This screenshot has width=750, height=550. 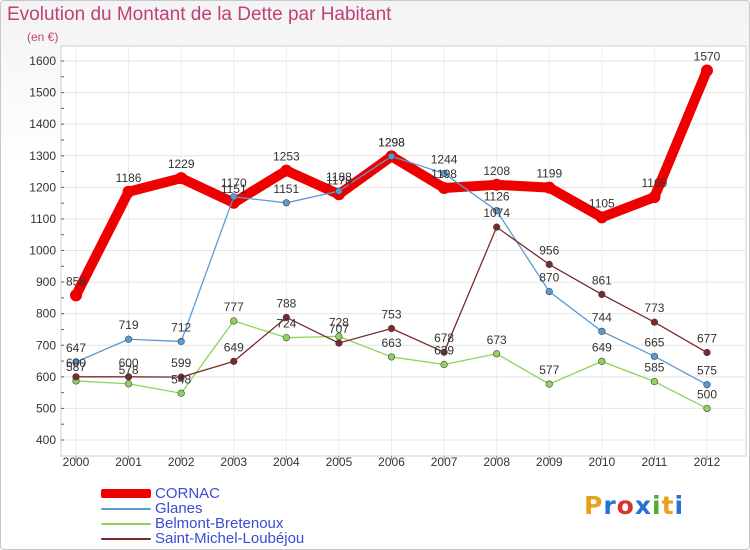 What do you see at coordinates (42, 61) in the screenshot?
I see `y-tick-label: 1600` at bounding box center [42, 61].